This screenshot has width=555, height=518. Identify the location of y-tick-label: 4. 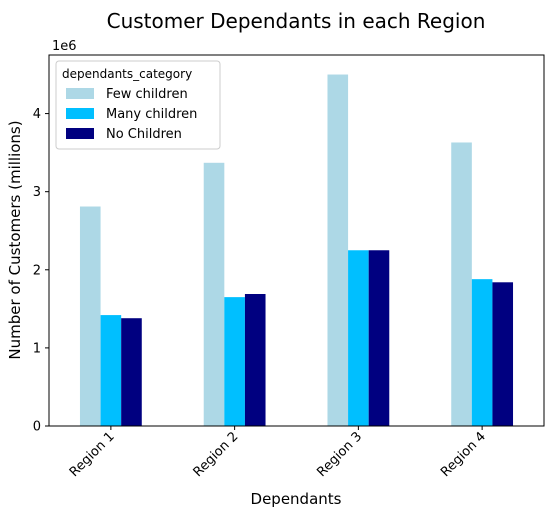
(37, 114).